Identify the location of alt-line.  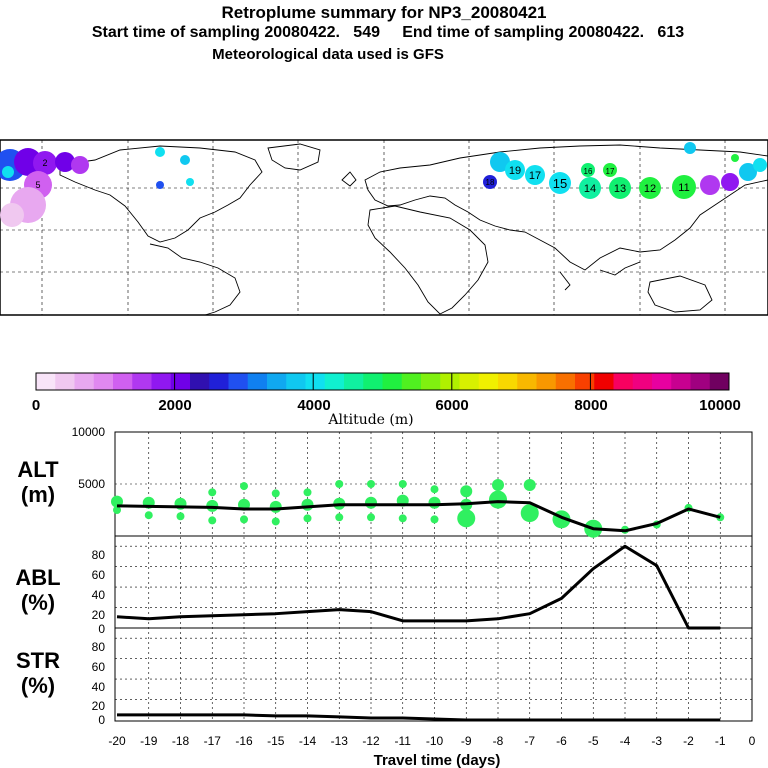
(418, 516).